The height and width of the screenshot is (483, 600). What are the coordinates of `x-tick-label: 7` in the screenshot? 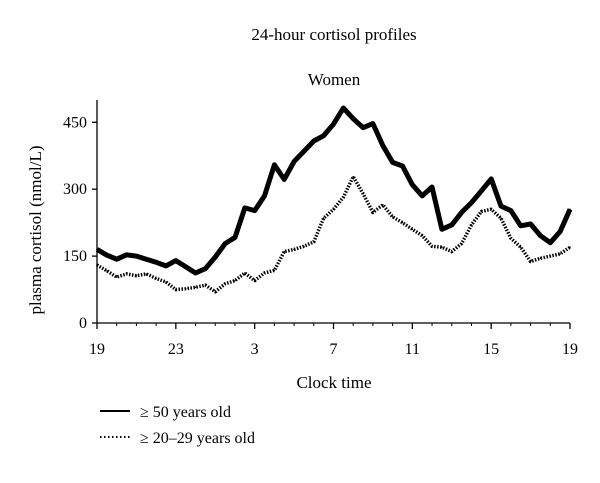 It's located at (334, 349).